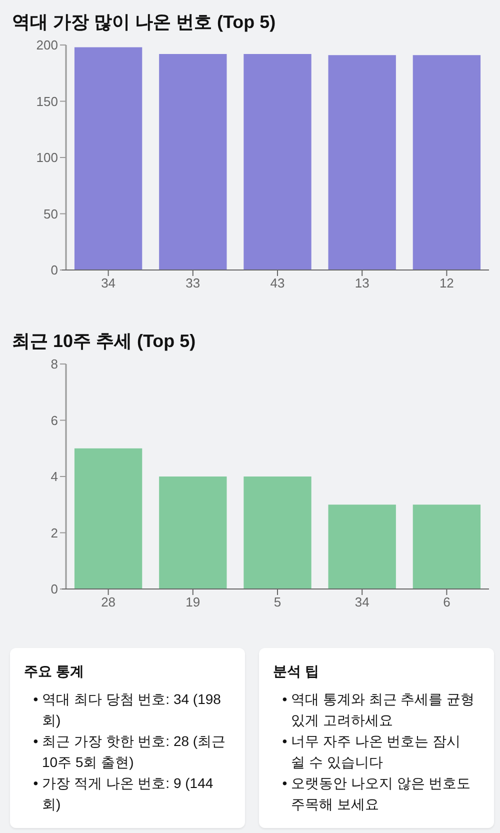 Image resolution: width=500 pixels, height=833 pixels. Describe the element at coordinates (129, 752) in the screenshot. I see `text: • 최근 가장 핫한 번호: 28 (최근 10주 5회 출현)` at that location.